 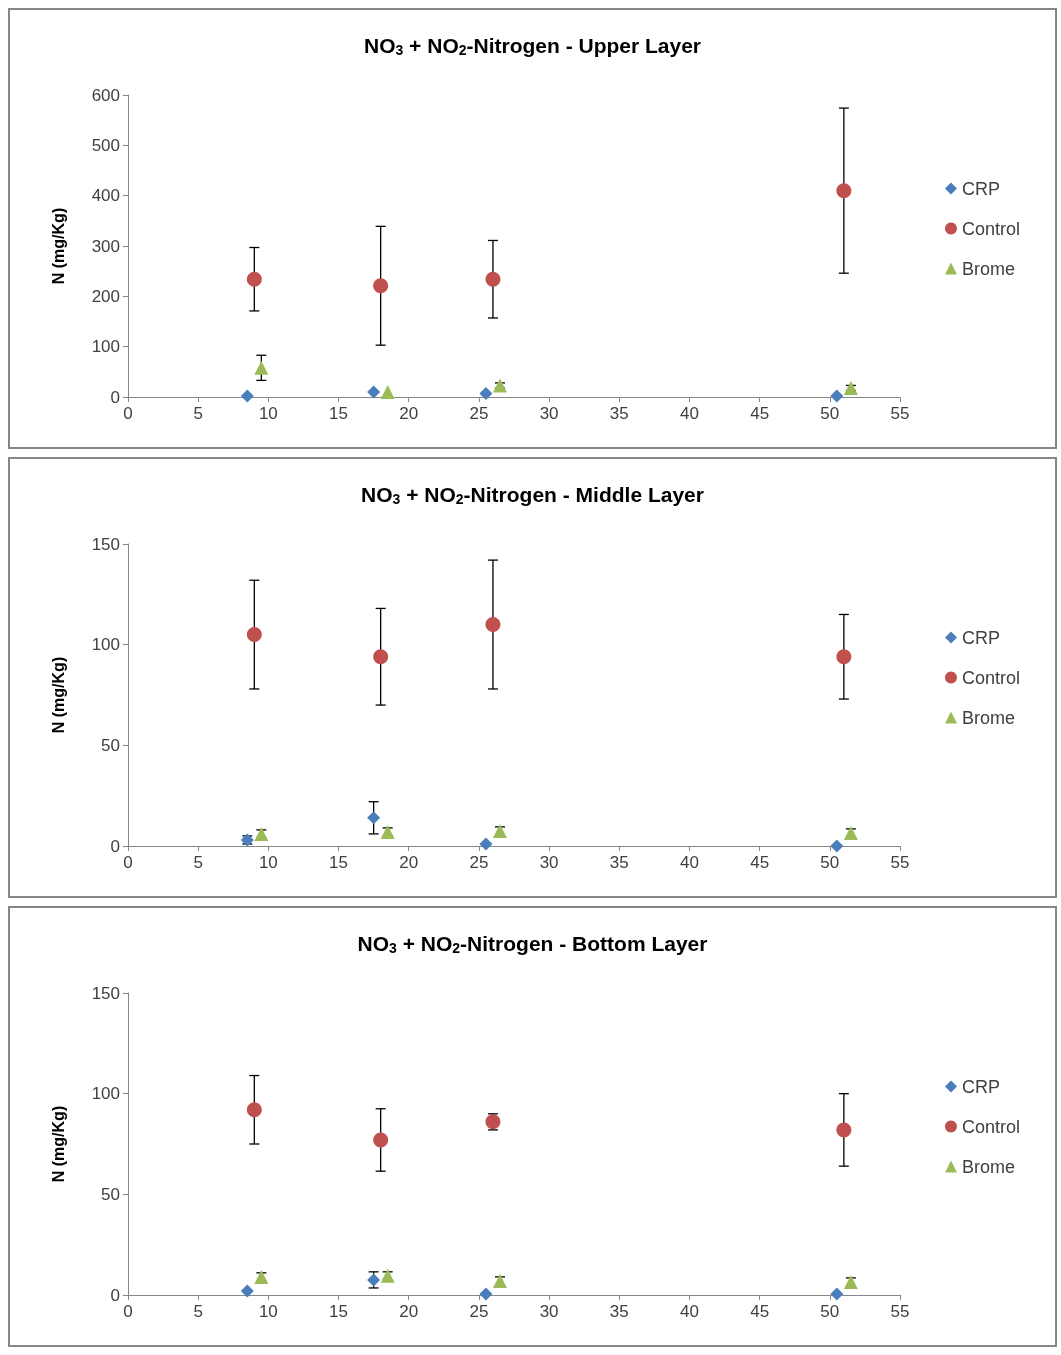 What do you see at coordinates (105, 95) in the screenshot?
I see `y-tick-label: 600` at bounding box center [105, 95].